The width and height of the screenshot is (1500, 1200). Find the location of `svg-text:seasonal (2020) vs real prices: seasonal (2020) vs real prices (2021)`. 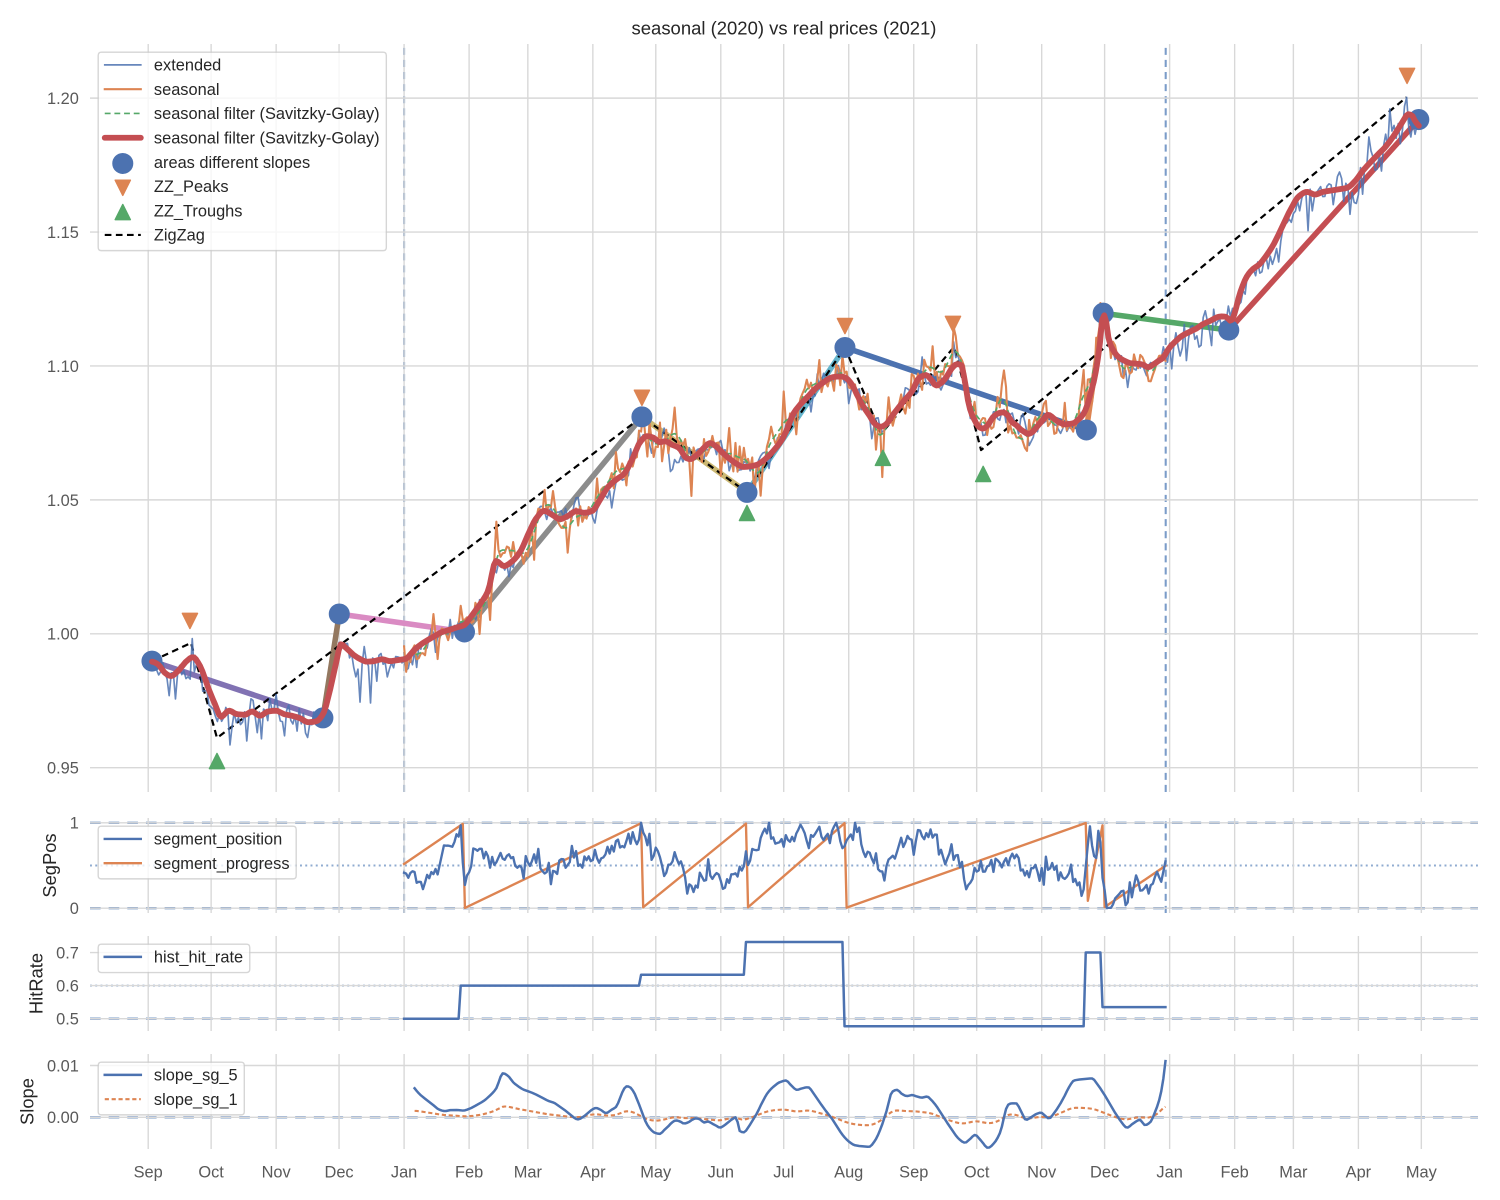

svg-text:seasonal (2020) vs real prices: seasonal (2020) vs real prices (2021) is located at coordinates (784, 27).